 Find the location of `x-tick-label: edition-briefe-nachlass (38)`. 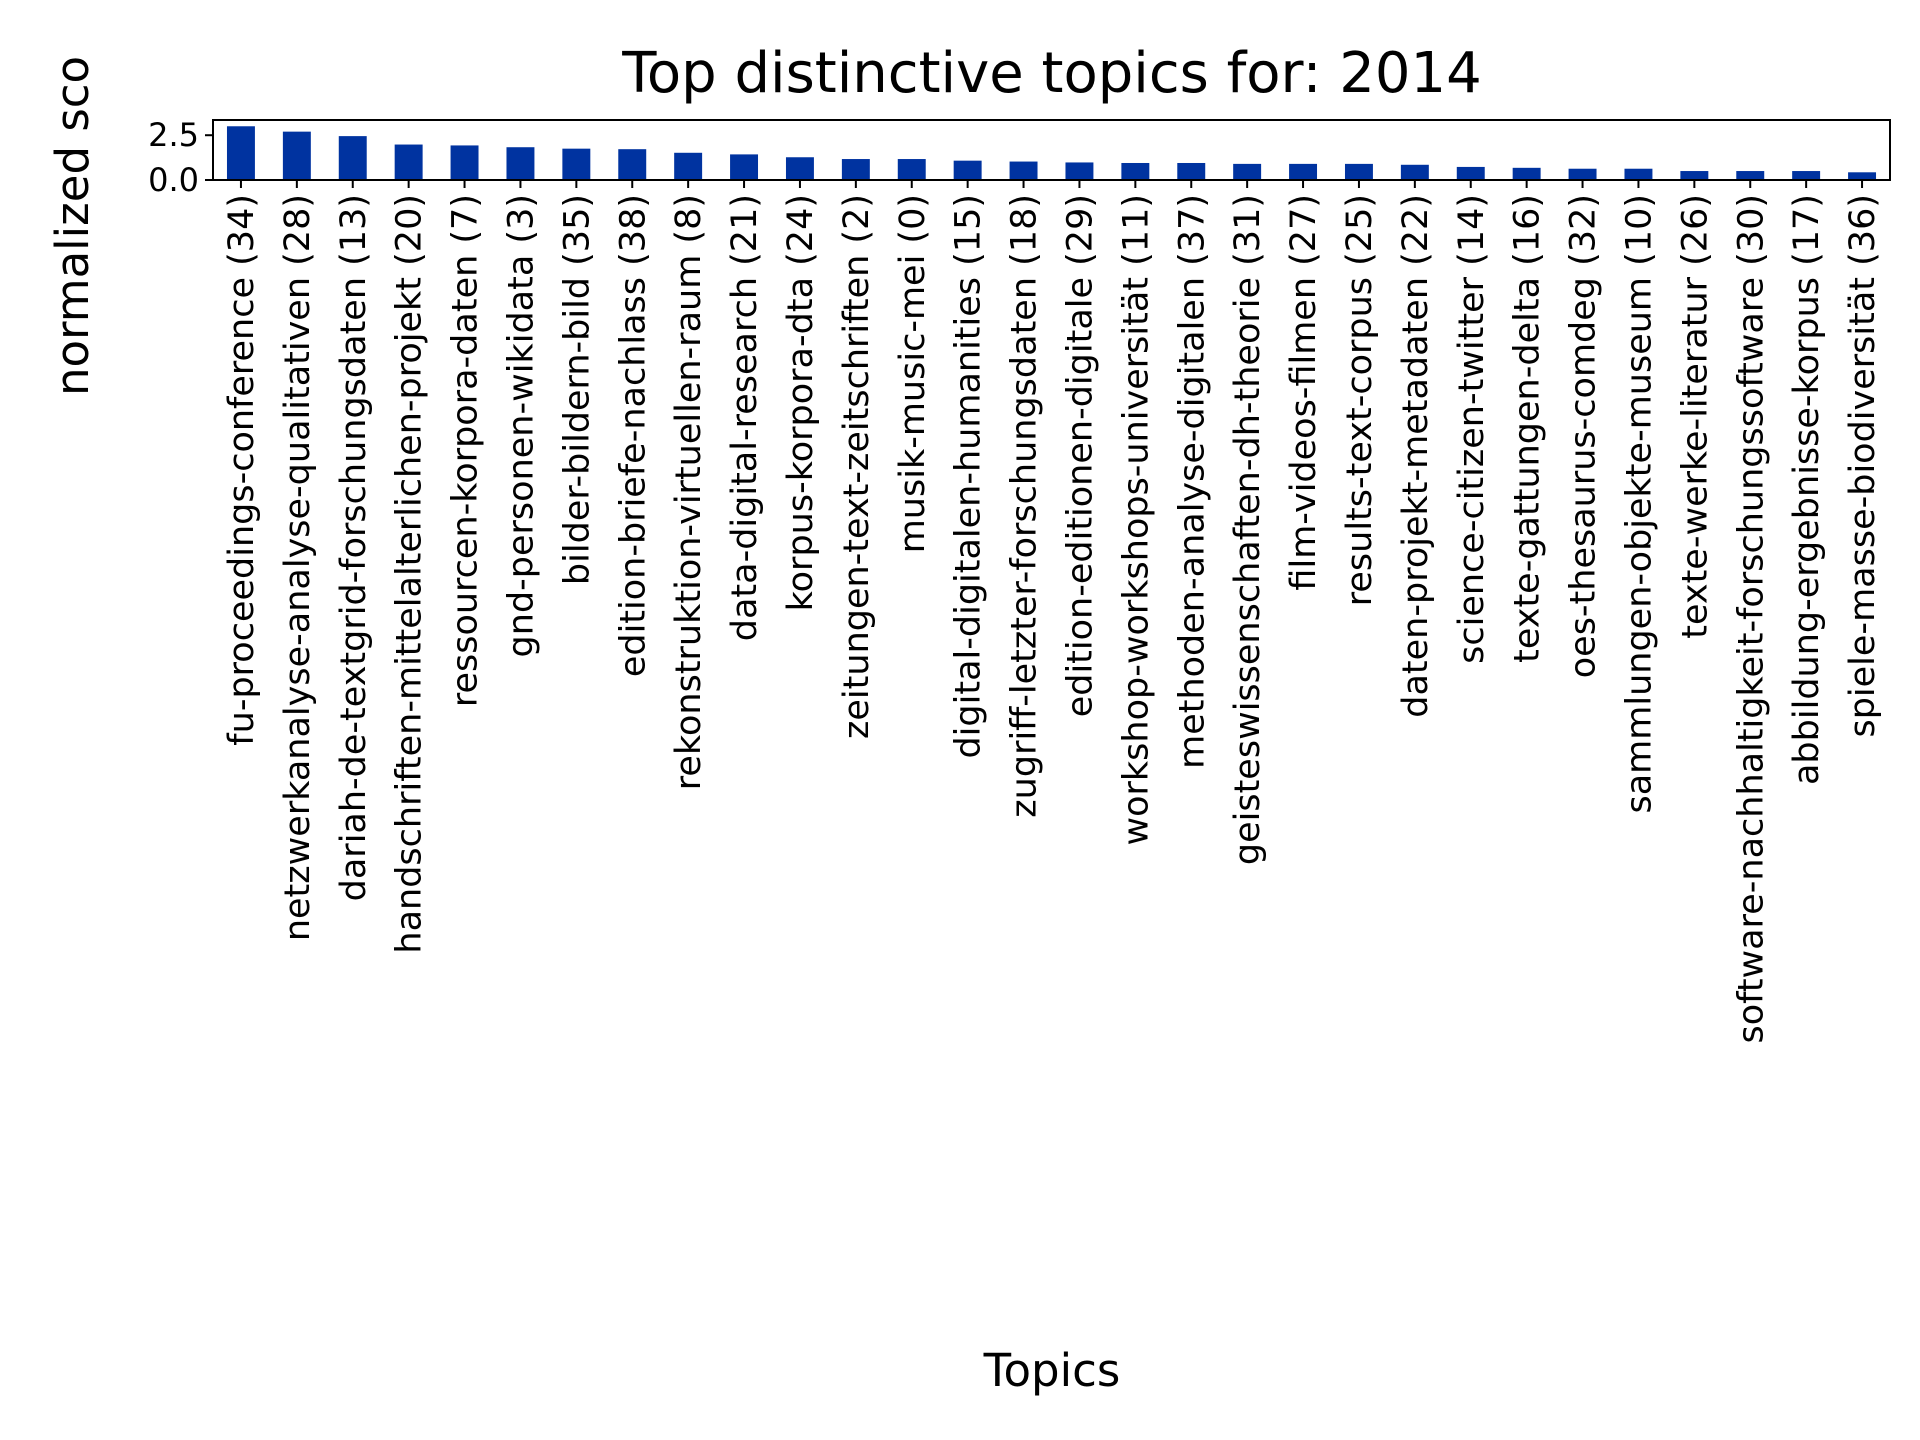

x-tick-label: edition-briefe-nachlass (38) is located at coordinates (633, 435).